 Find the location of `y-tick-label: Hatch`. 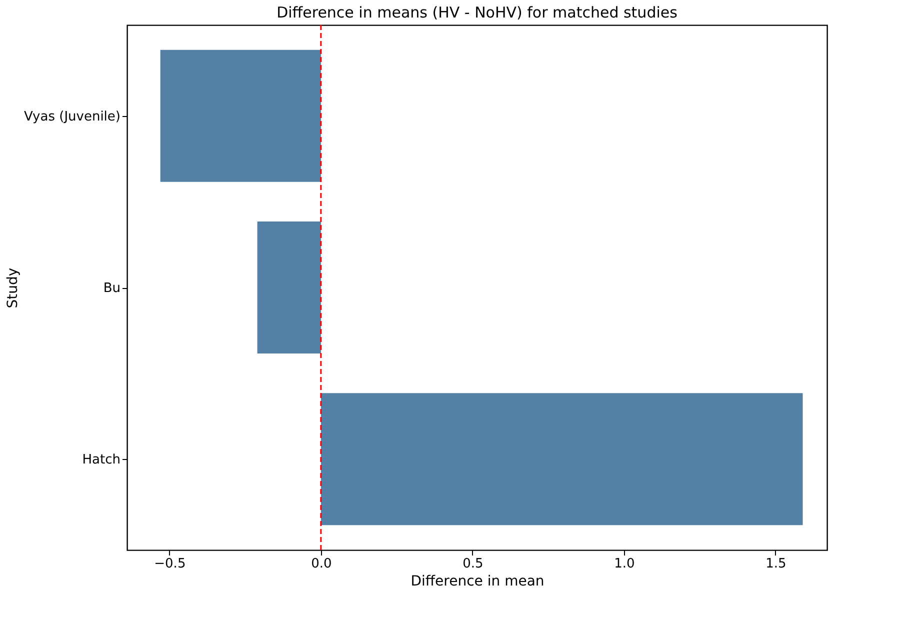

y-tick-label: Hatch is located at coordinates (101, 460).